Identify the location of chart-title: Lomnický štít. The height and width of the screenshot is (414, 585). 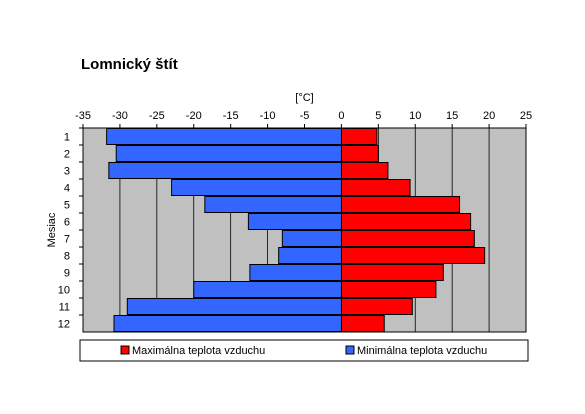
(129, 64).